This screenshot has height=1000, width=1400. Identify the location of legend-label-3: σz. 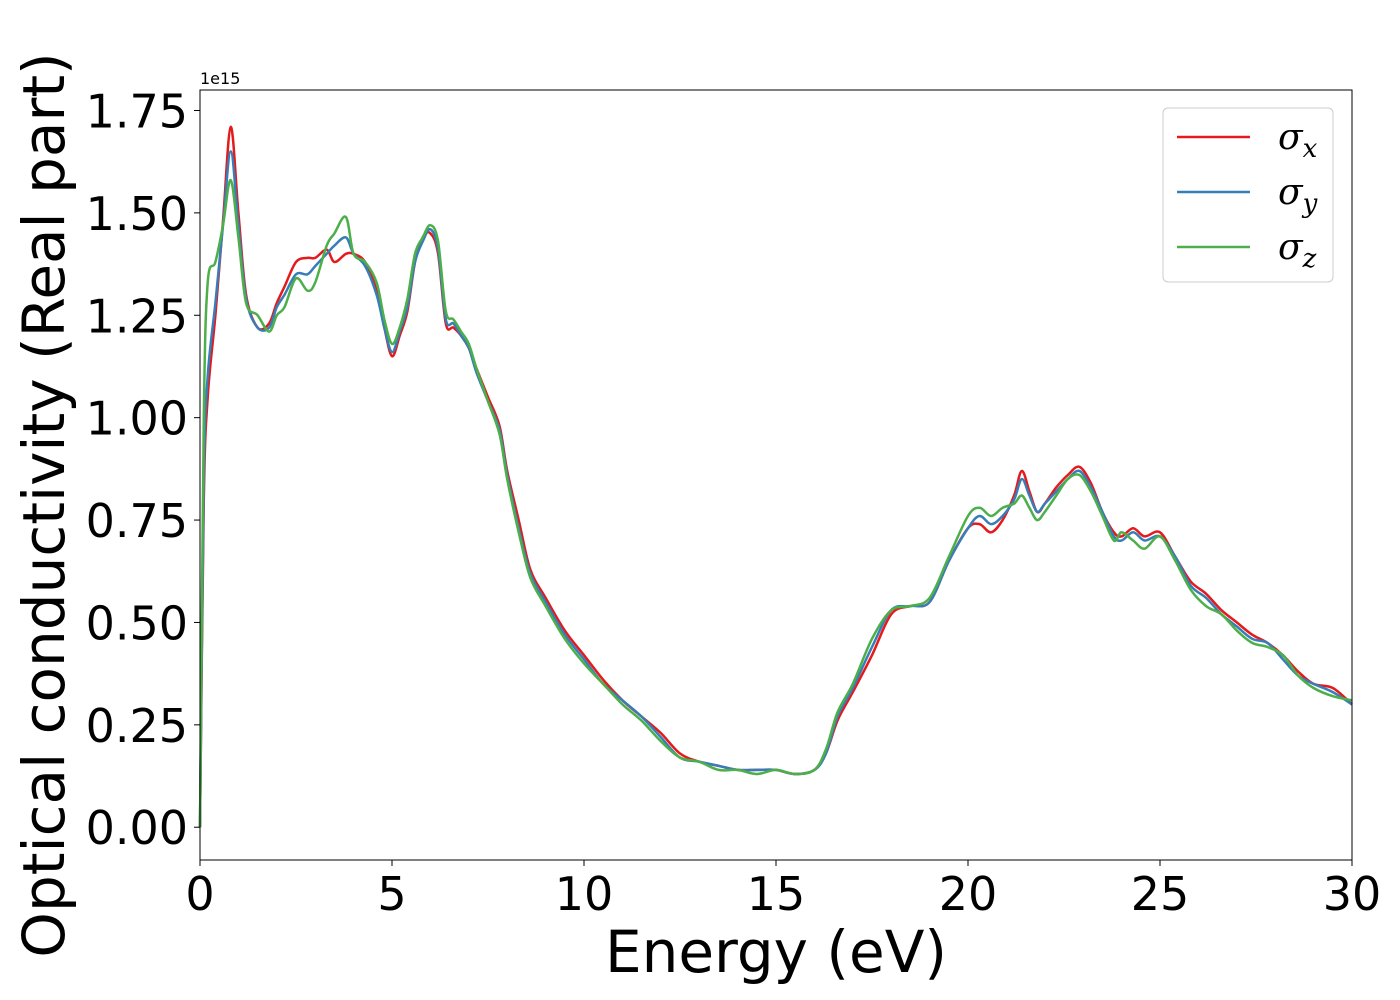
(1297, 250).